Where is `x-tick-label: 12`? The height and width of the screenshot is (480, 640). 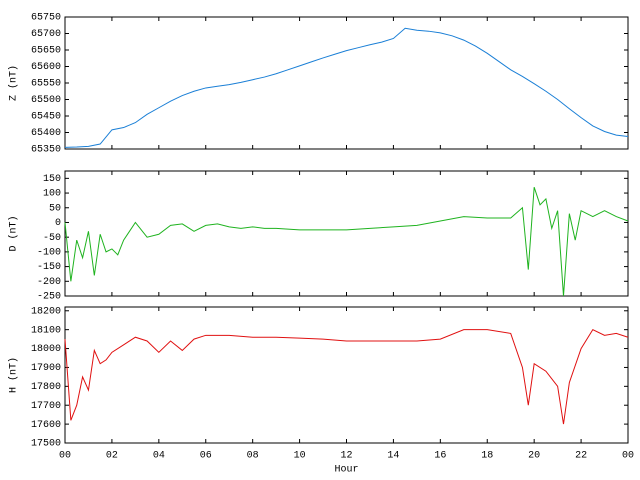
x-tick-label: 12 is located at coordinates (346, 456).